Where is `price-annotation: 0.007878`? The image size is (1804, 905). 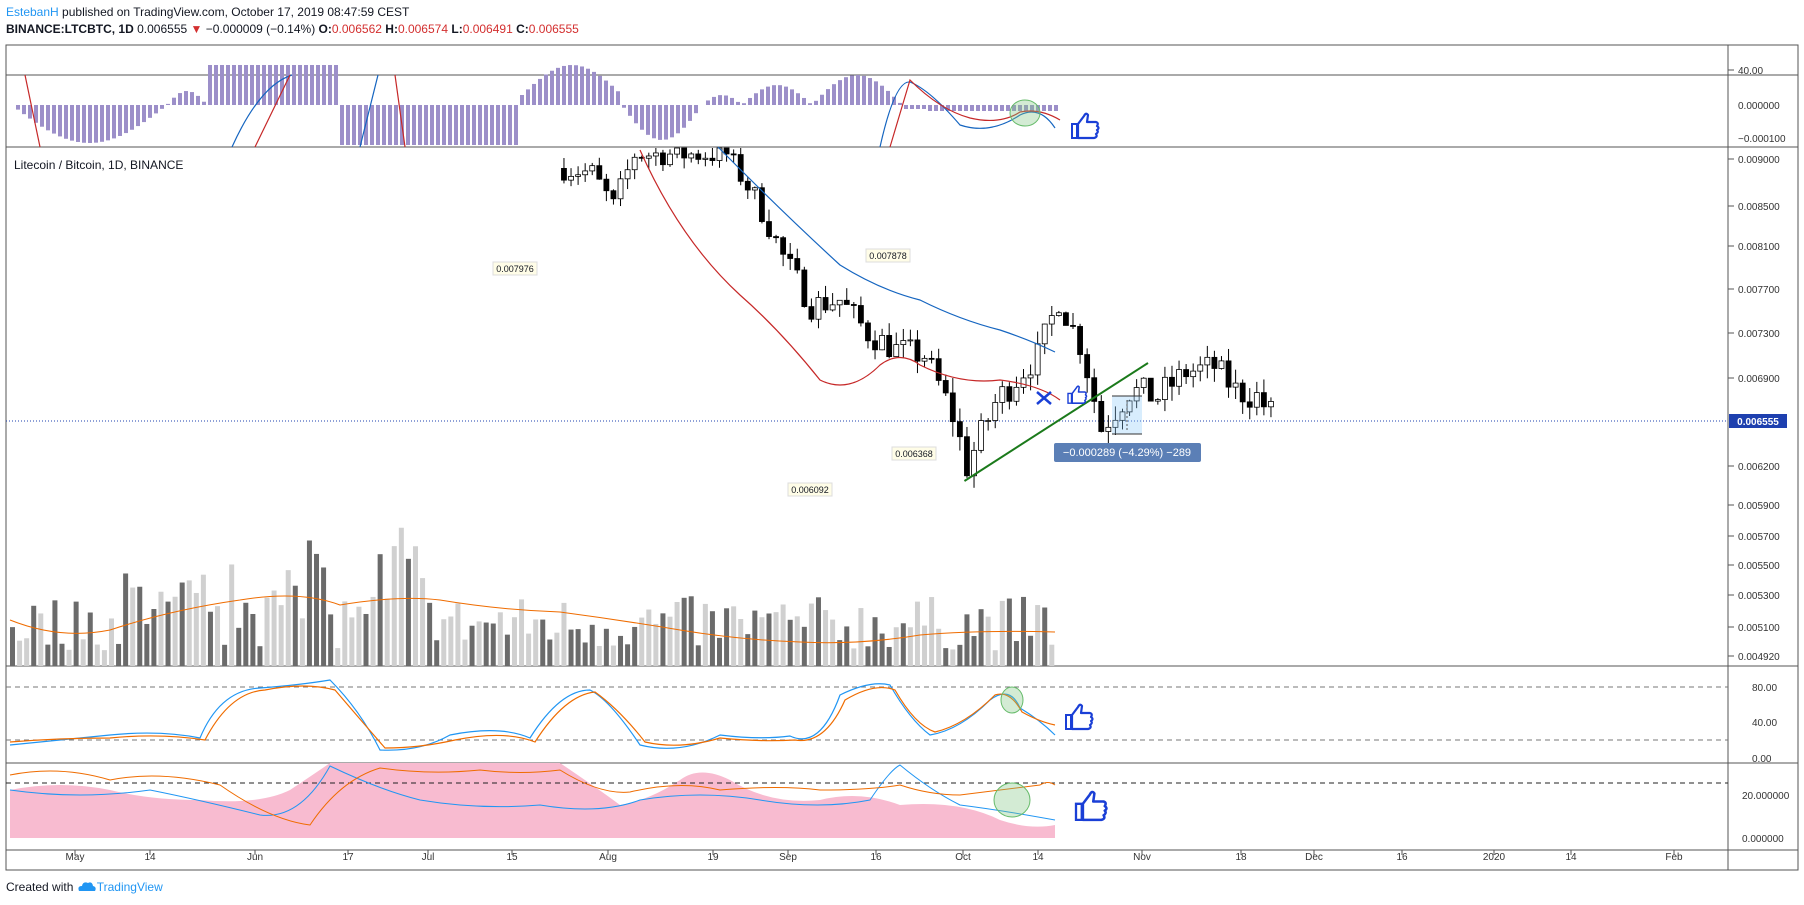 price-annotation: 0.007878 is located at coordinates (888, 256).